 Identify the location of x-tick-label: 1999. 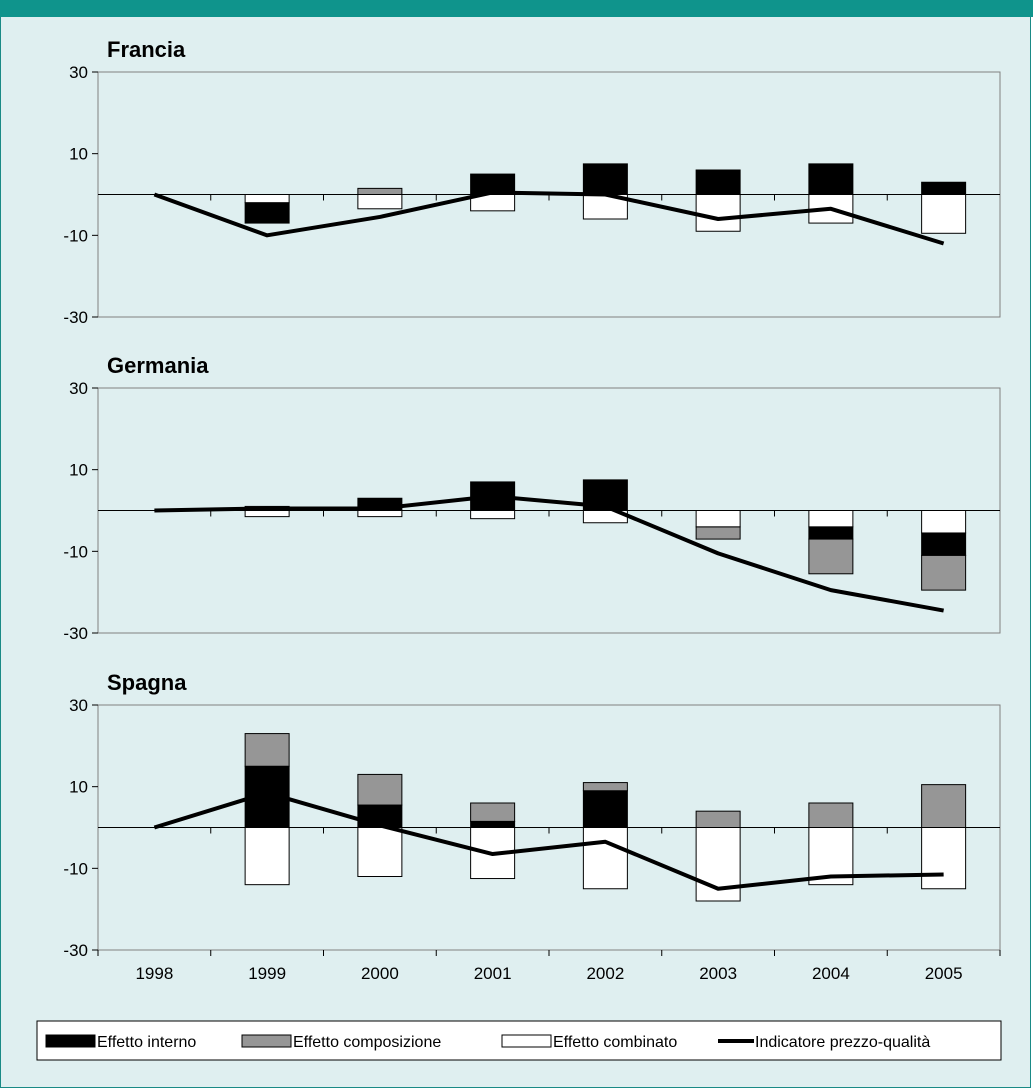
(267, 973).